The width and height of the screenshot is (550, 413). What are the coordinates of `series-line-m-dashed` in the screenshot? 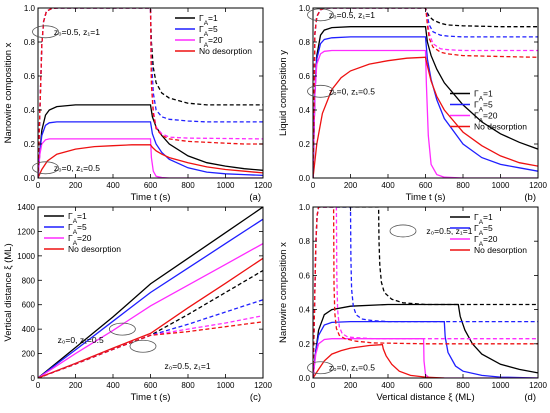 It's located at (150, 346).